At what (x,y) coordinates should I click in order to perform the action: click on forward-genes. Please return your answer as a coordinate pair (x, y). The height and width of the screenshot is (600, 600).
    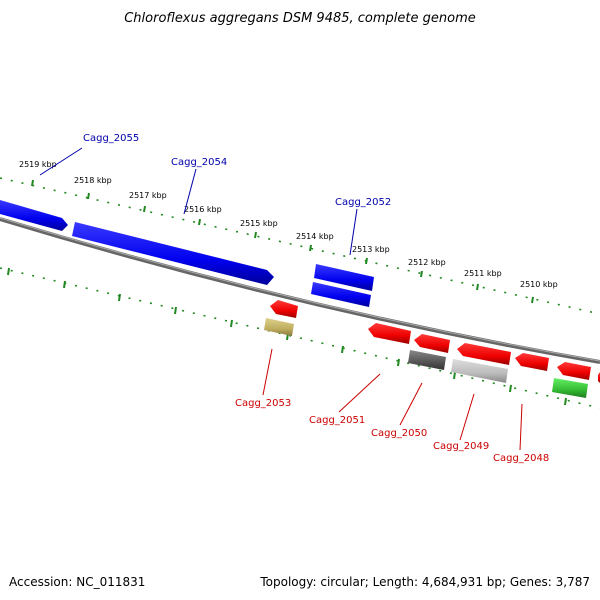
    Looking at the image, I should click on (187, 253).